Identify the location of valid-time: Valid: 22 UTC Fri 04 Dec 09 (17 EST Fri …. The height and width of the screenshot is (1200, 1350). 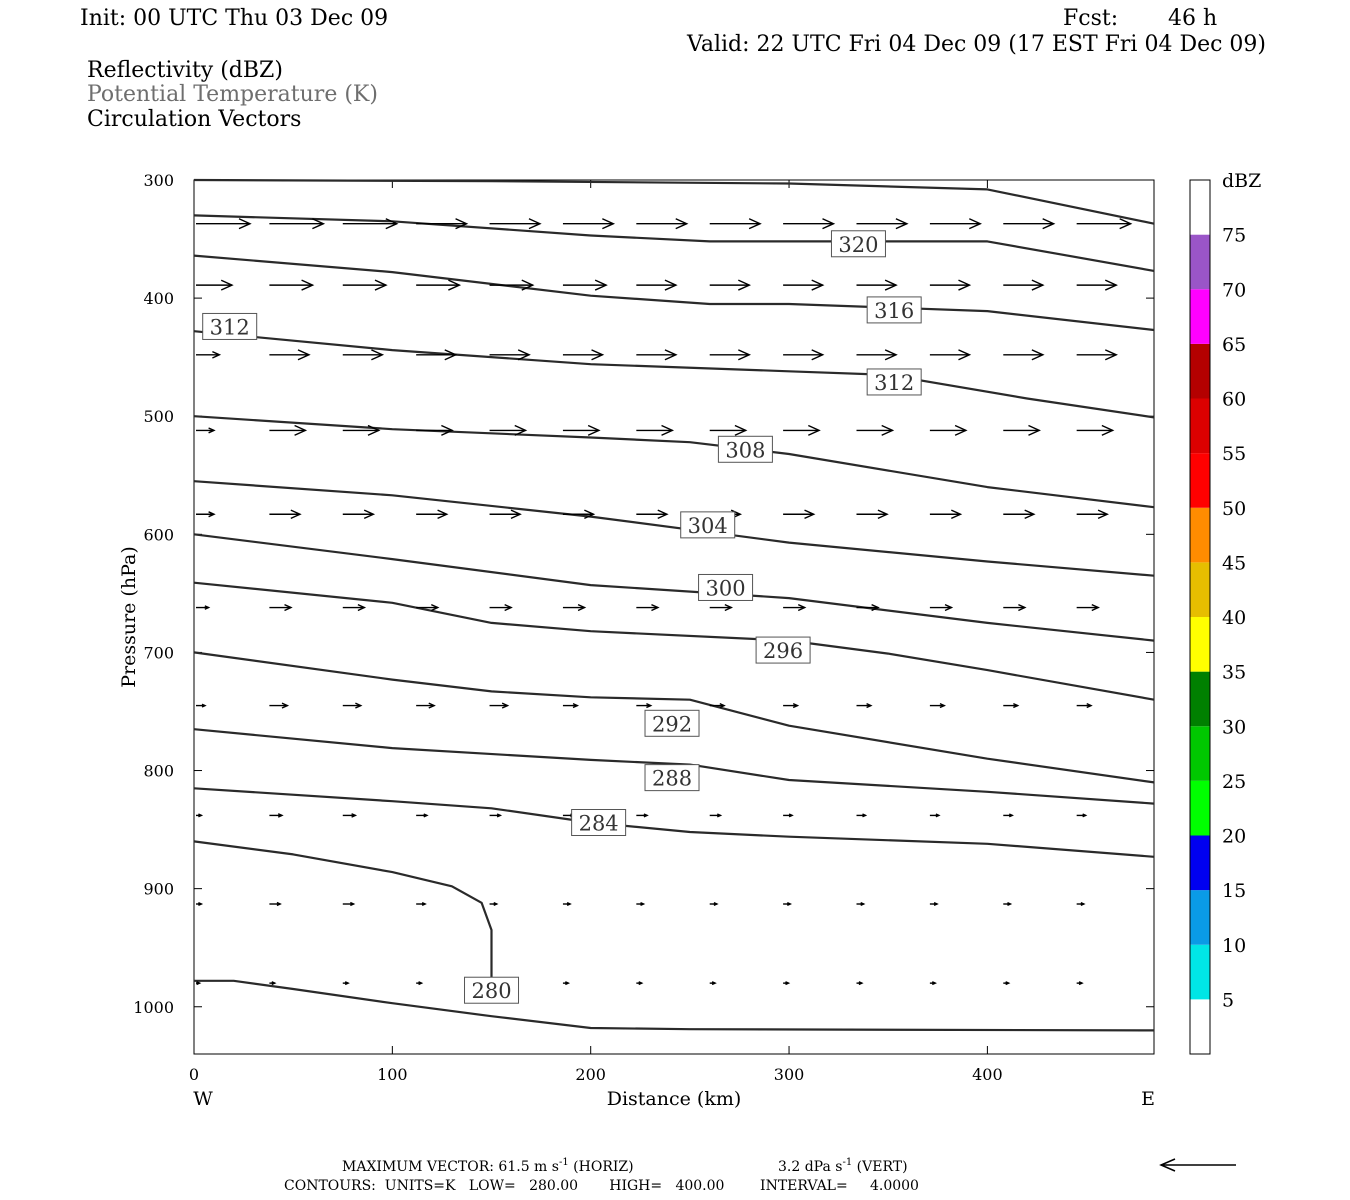
(976, 44).